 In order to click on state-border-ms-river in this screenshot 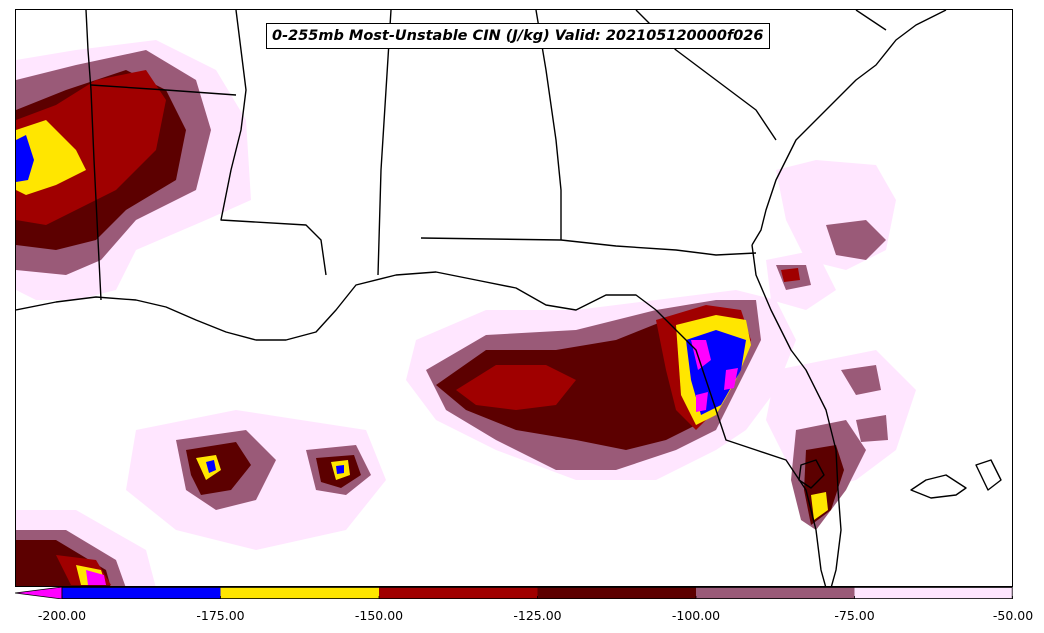, I will do `click(273, 143)`.